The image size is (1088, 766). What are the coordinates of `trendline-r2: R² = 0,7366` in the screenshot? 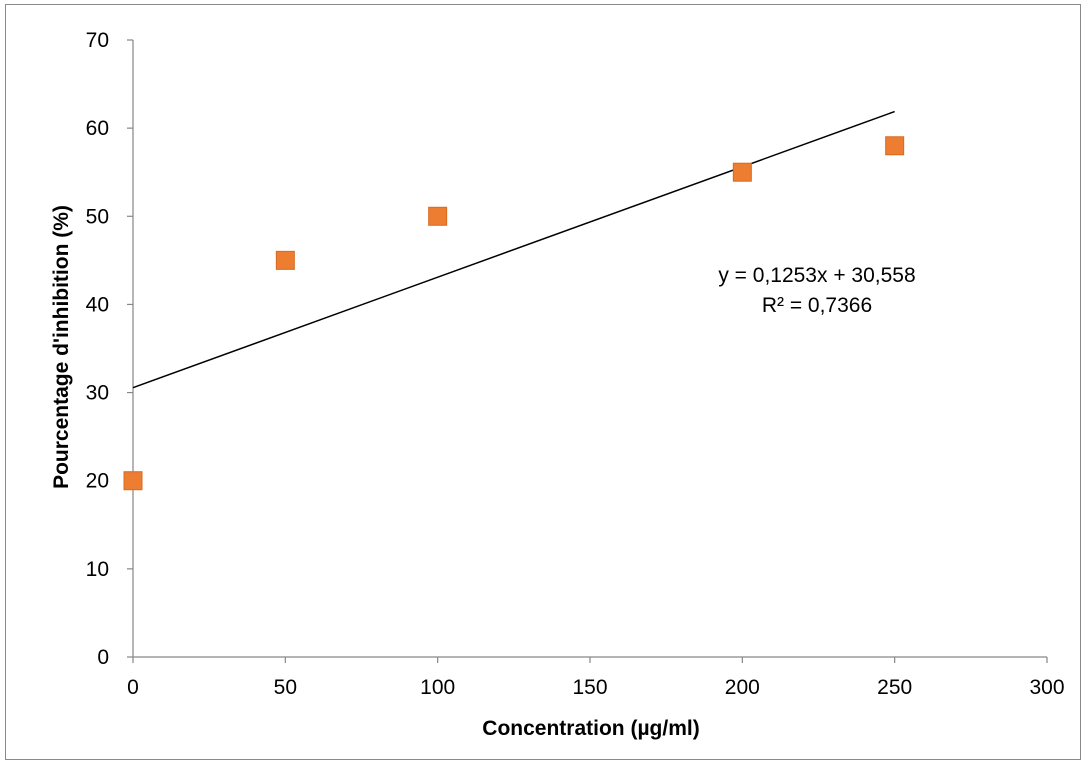 It's located at (817, 305).